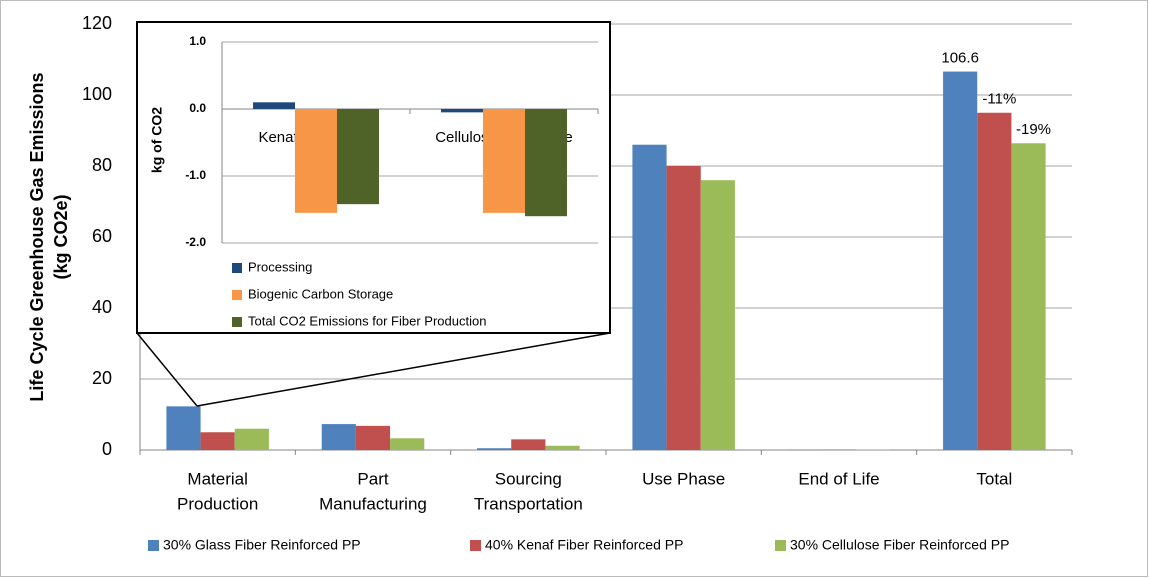 Image resolution: width=1149 pixels, height=578 pixels. What do you see at coordinates (320, 293) in the screenshot?
I see `legend-label: Biogenic Carbon Storage` at bounding box center [320, 293].